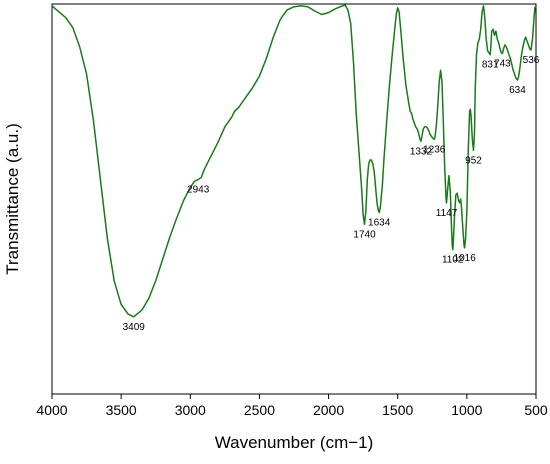  Describe the element at coordinates (364, 234) in the screenshot. I see `peak-label: 1740` at that location.